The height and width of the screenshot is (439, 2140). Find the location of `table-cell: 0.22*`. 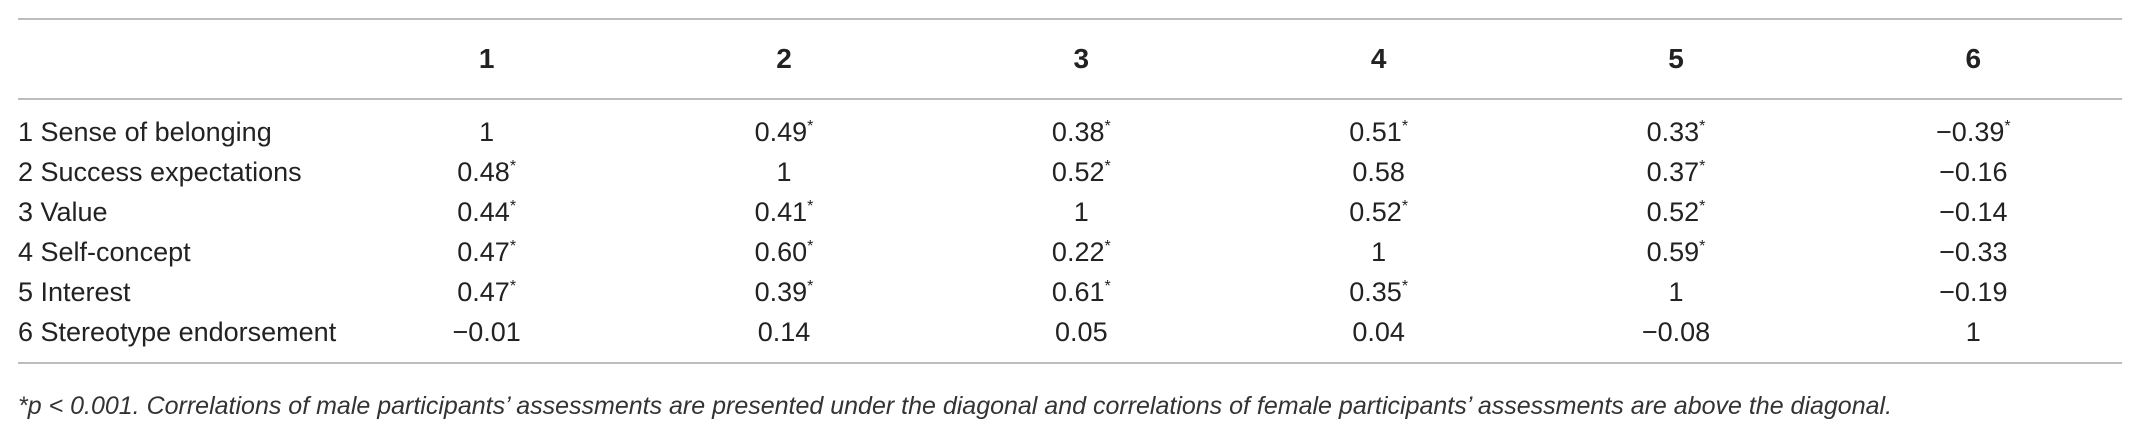

table-cell: 0.22* is located at coordinates (1081, 252).